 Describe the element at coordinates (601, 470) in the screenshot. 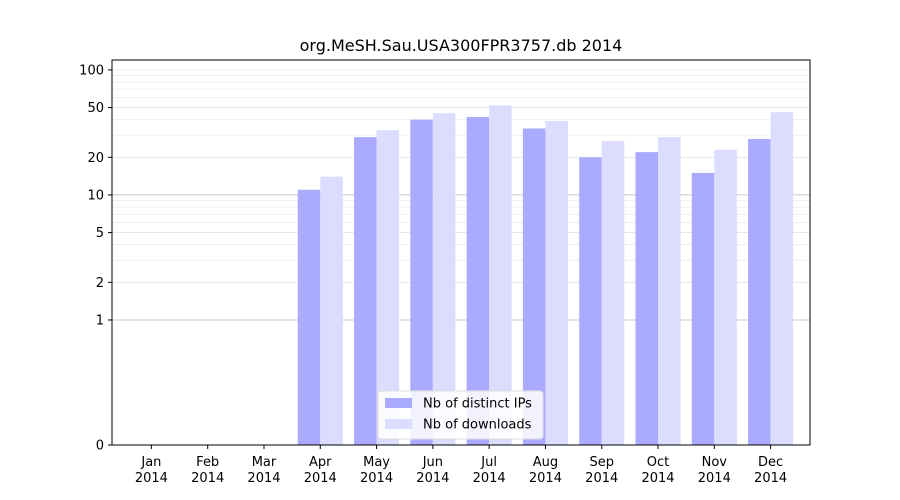

I see `x-tick-label: Sep 2014` at that location.